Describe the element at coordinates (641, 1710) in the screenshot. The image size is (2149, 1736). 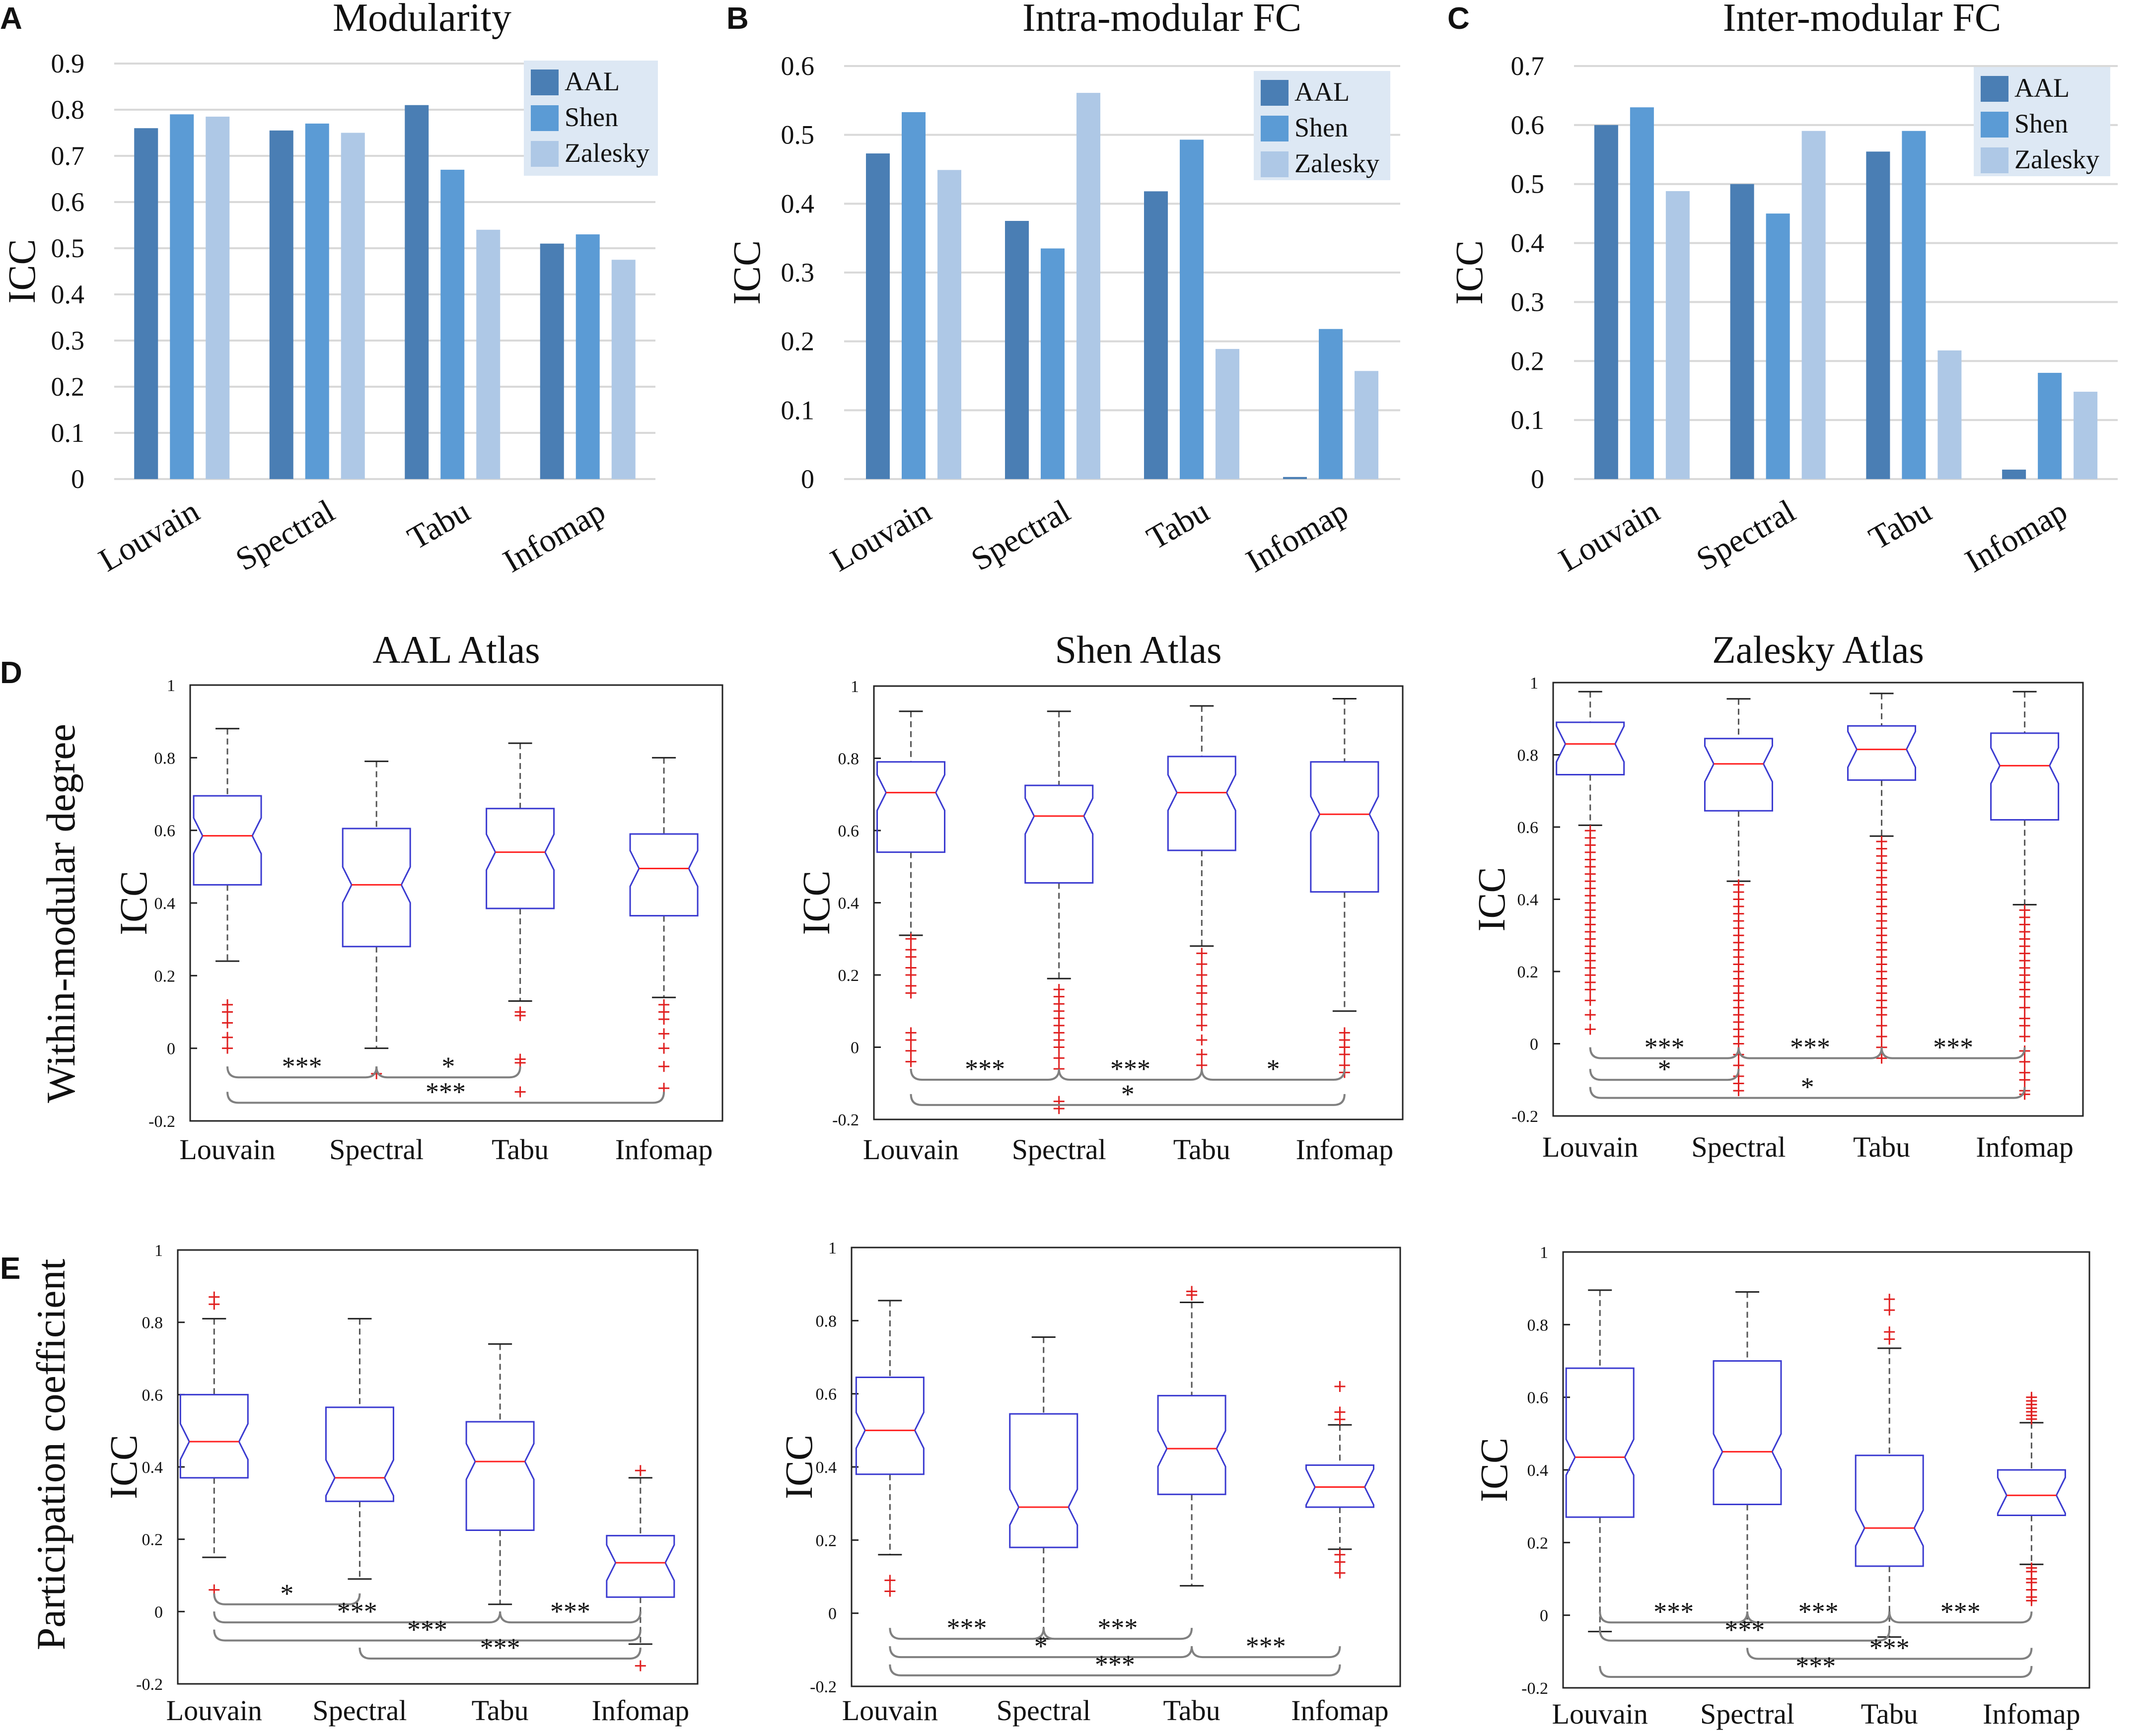
I see `x-tick-label: Infomap` at that location.